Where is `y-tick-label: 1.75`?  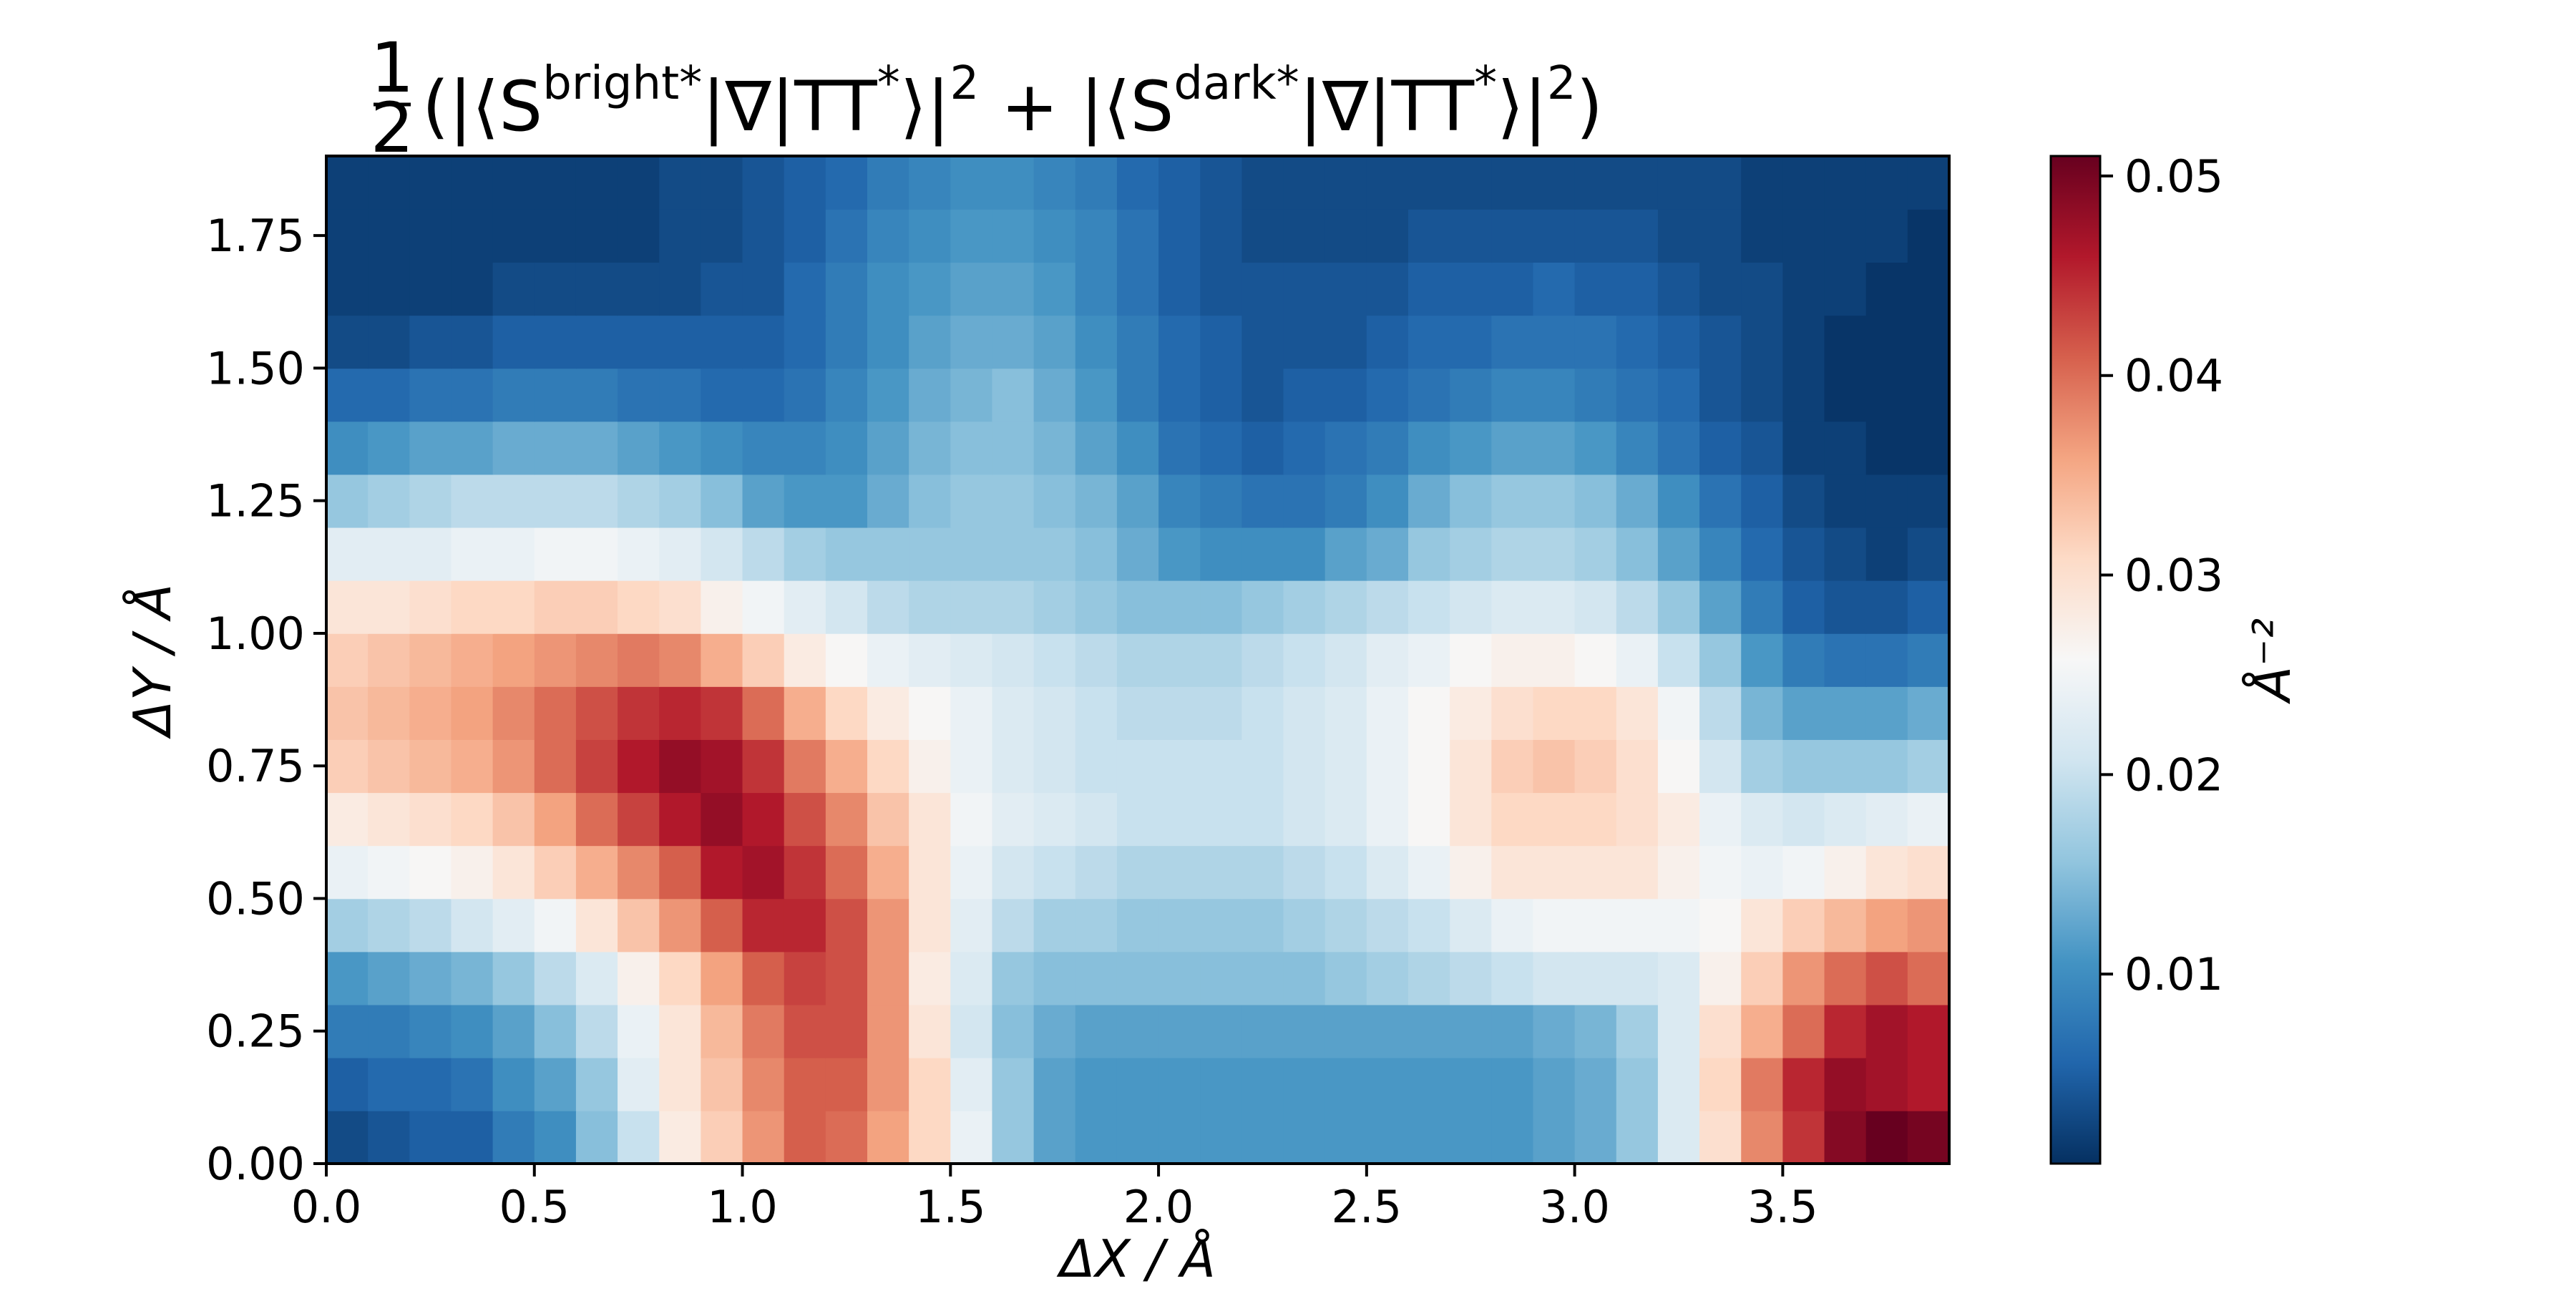
y-tick-label: 1.75 is located at coordinates (255, 236).